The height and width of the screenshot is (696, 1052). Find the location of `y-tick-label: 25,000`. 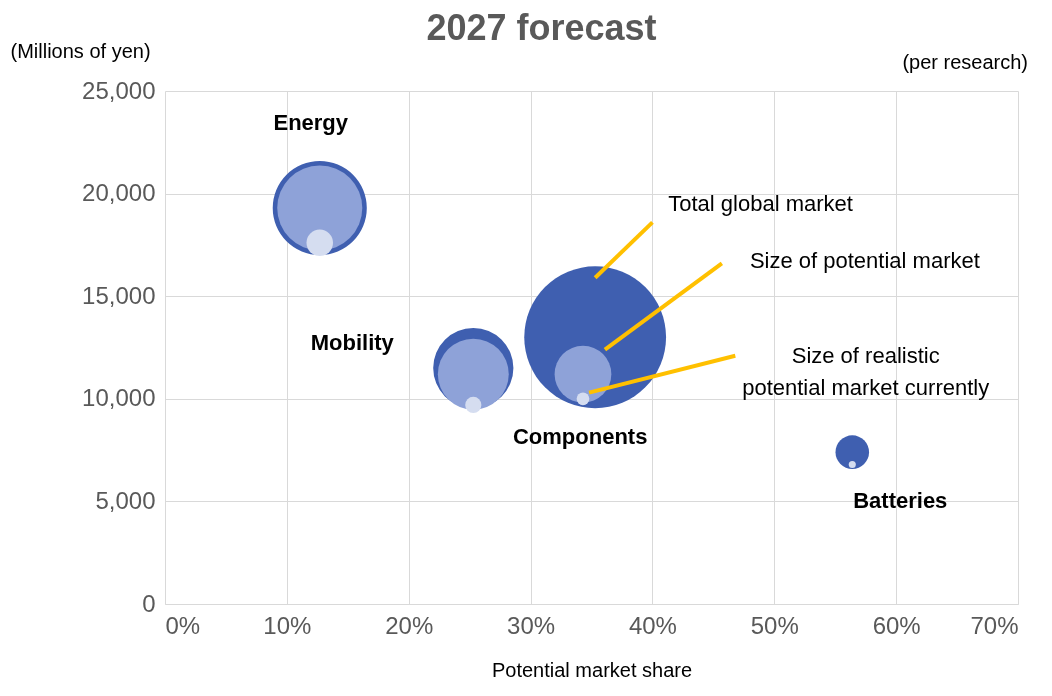

y-tick-label: 25,000 is located at coordinates (119, 90).